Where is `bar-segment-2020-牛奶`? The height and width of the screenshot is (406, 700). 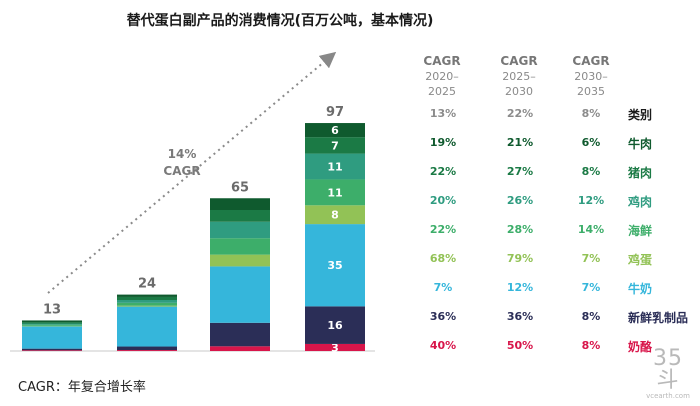 bar-segment-2020-牛奶 is located at coordinates (52, 337).